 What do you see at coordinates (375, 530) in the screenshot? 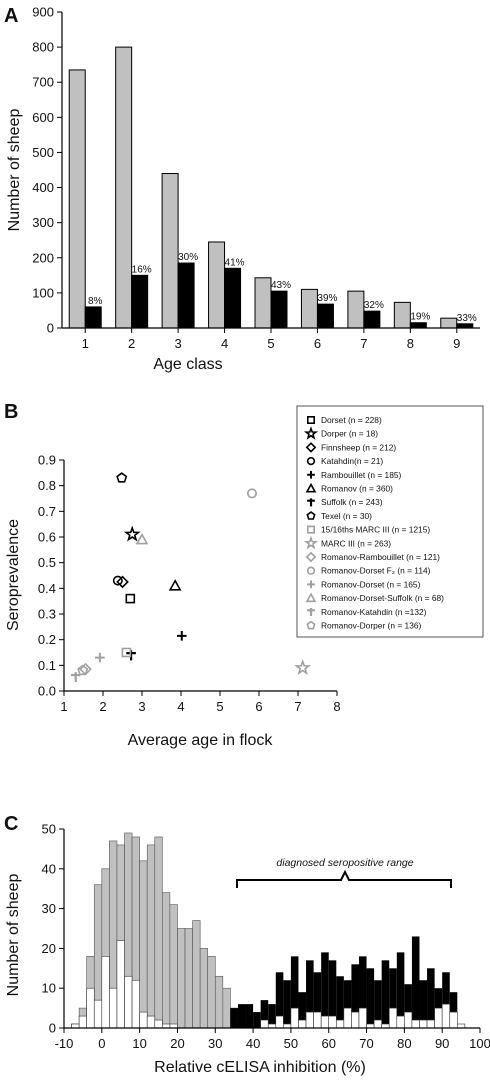
I see `legend-label-8: 15/16ths MARC III (n = 1215)` at bounding box center [375, 530].